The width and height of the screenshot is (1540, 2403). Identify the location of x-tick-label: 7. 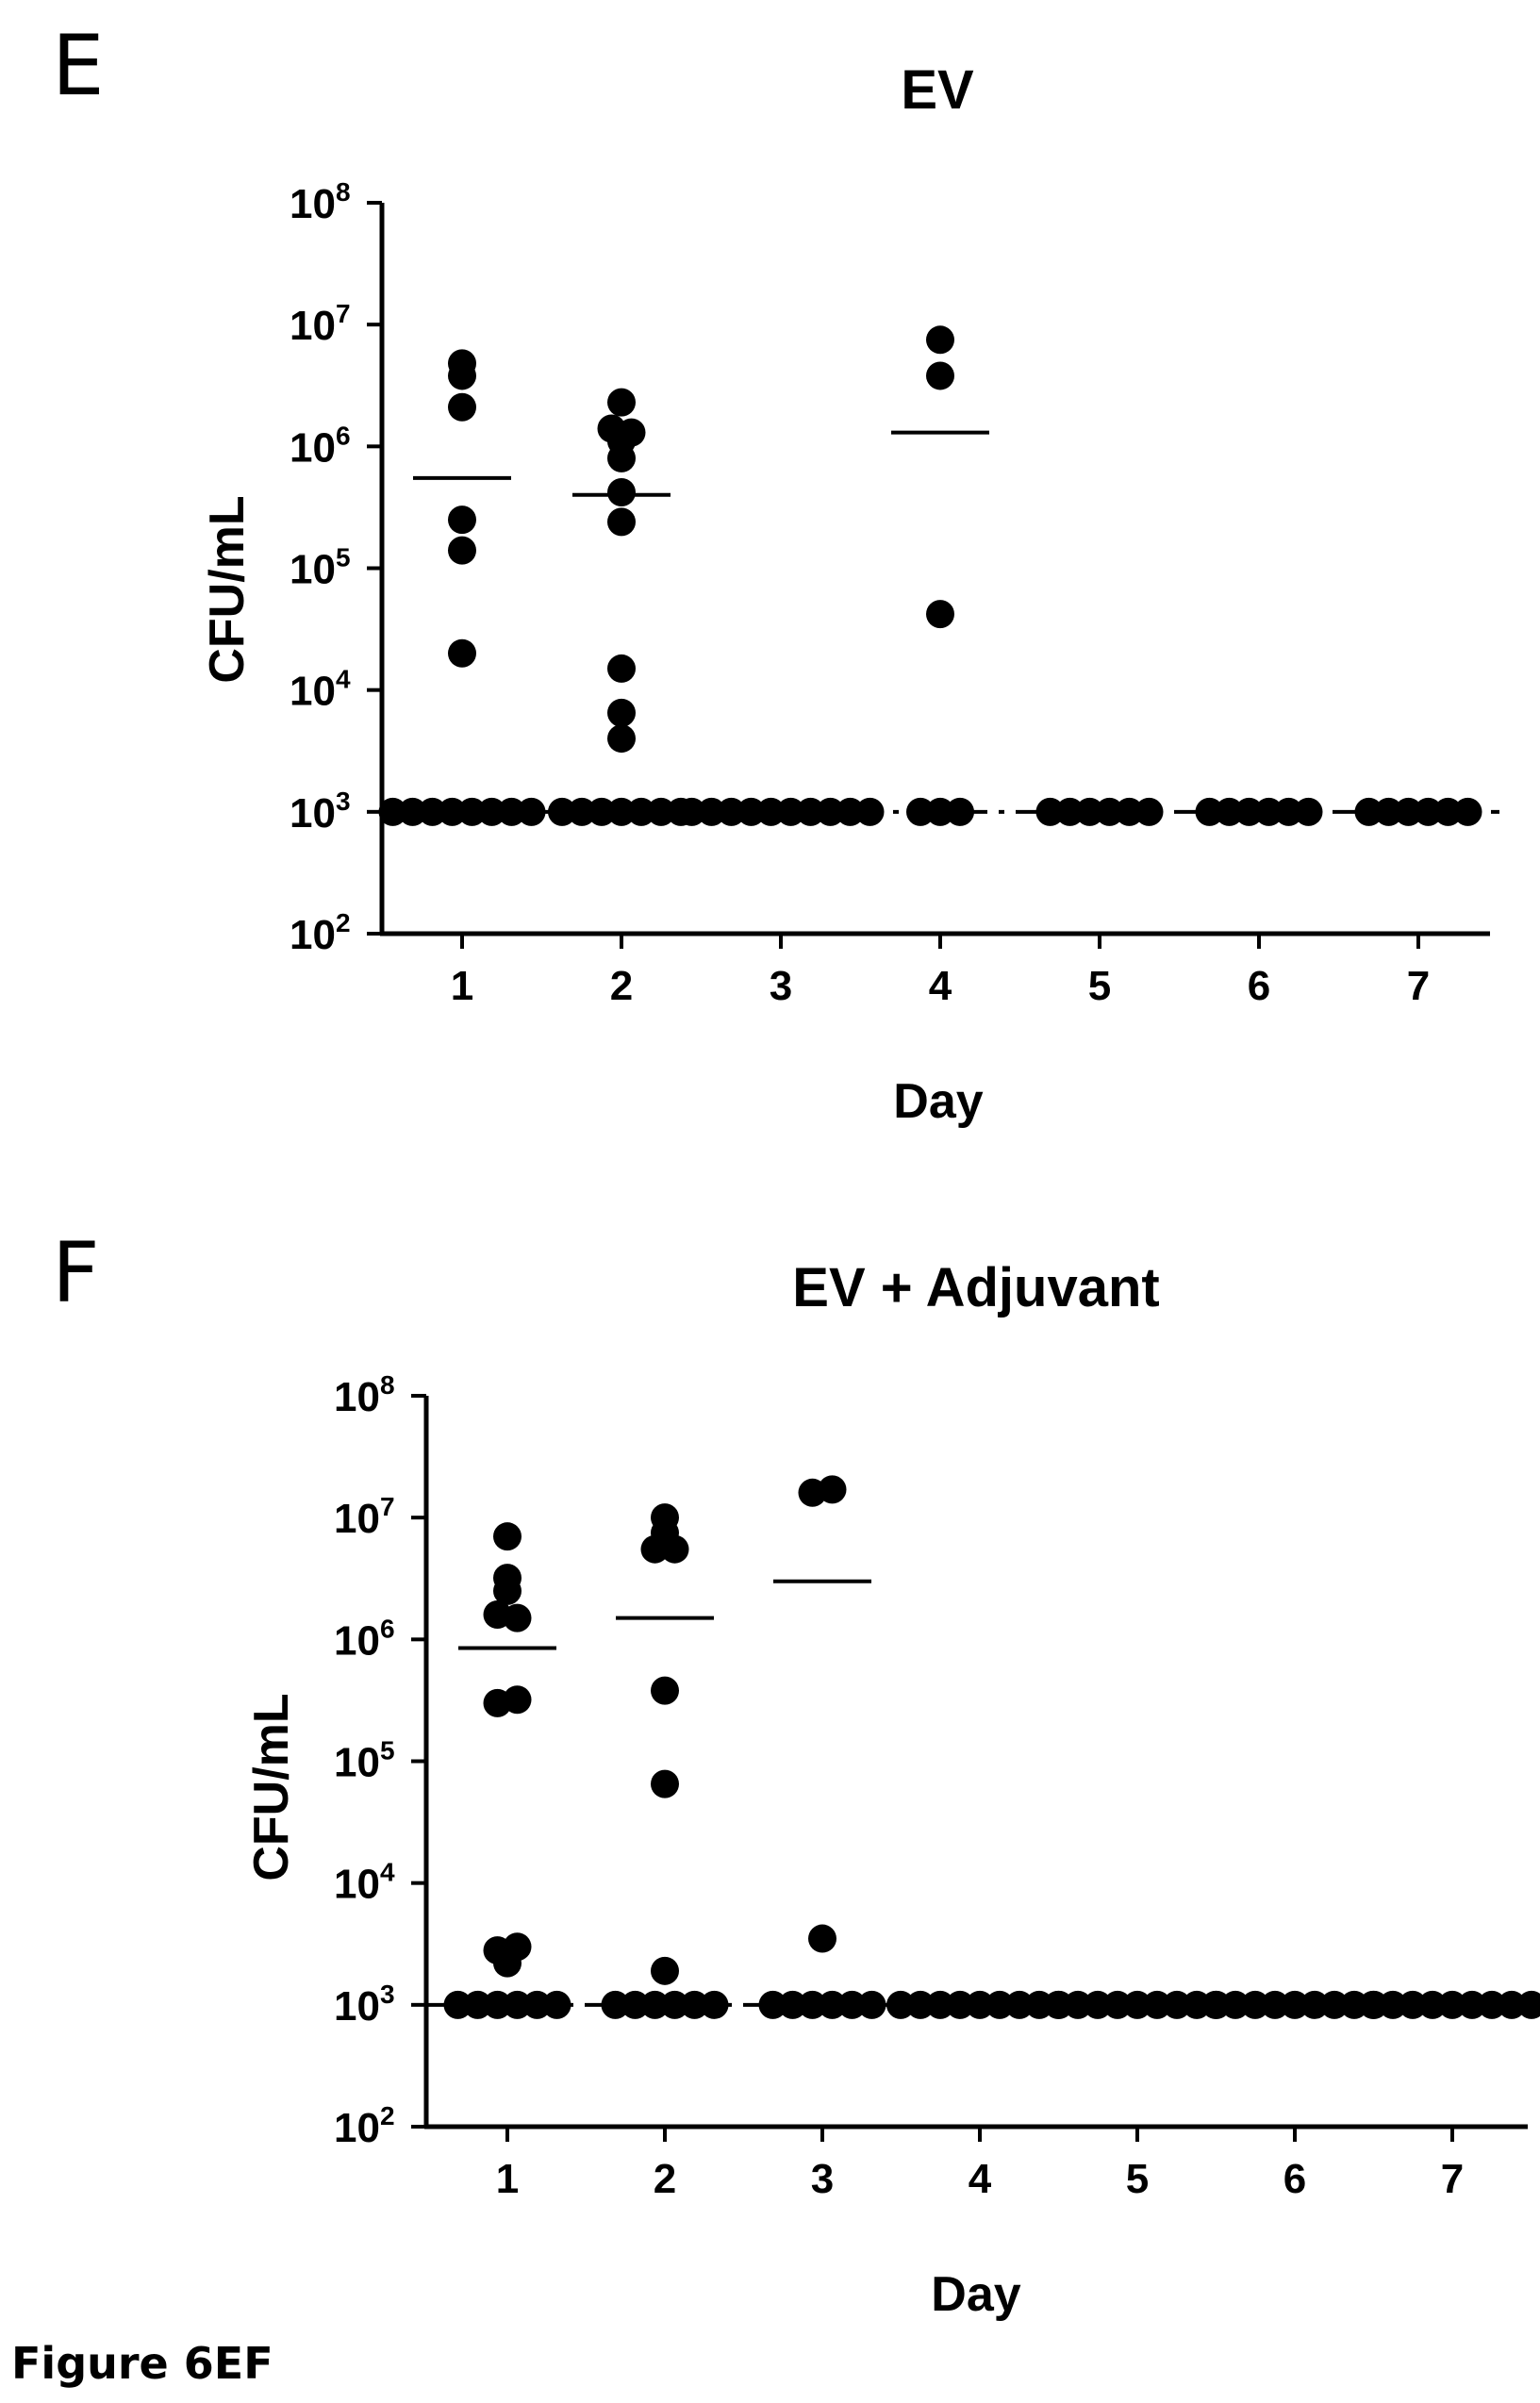
(1452, 2179).